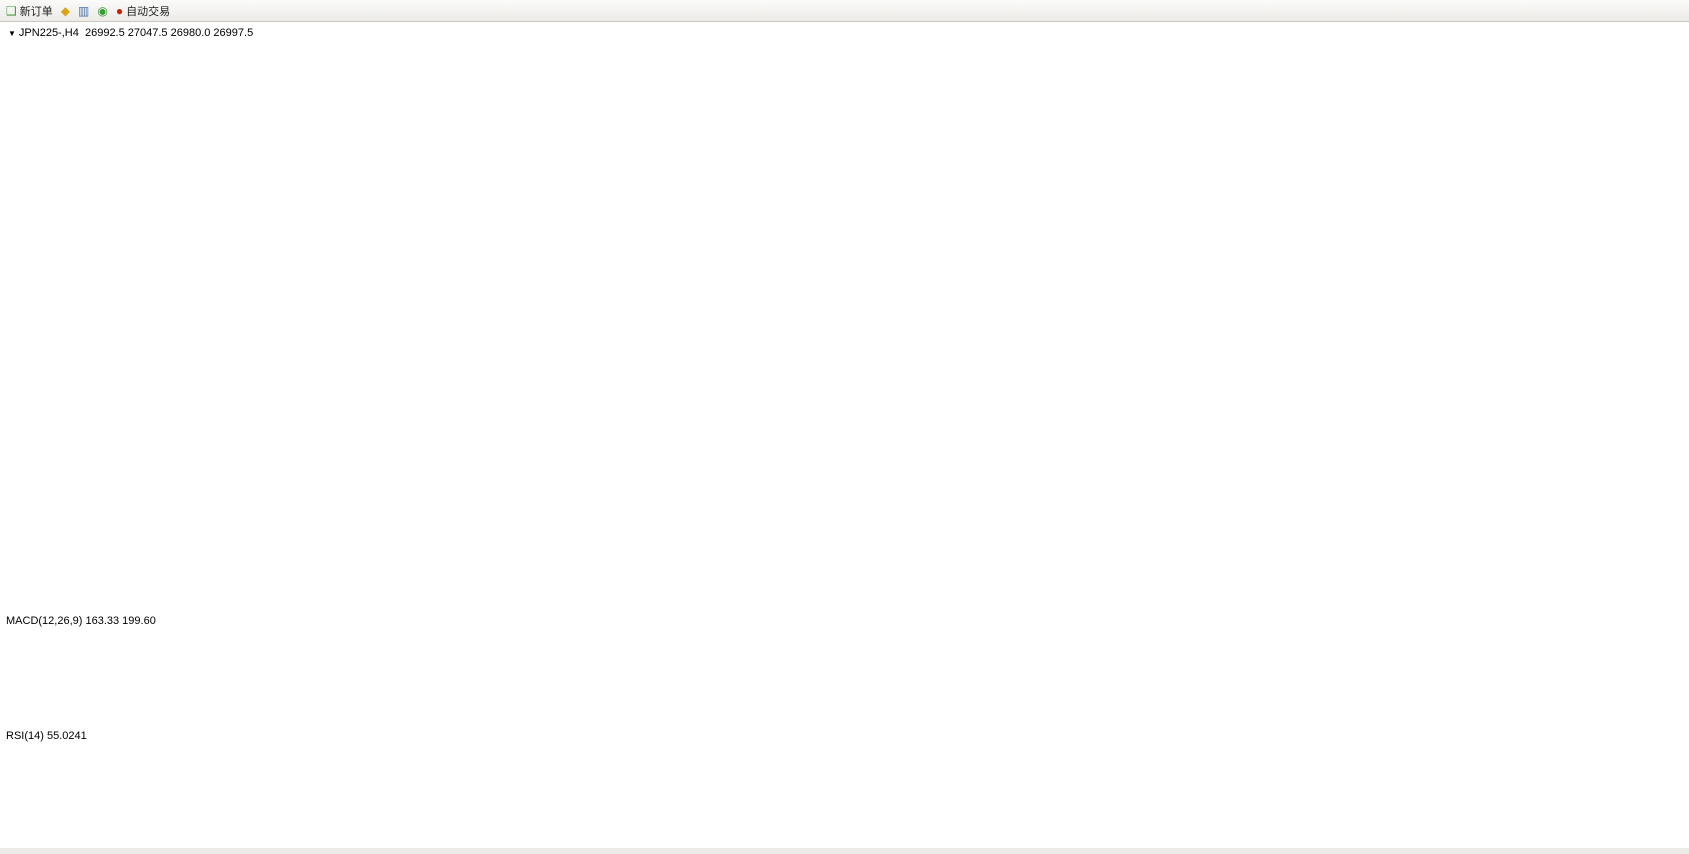 Image resolution: width=1689 pixels, height=854 pixels. Describe the element at coordinates (11, 10) in the screenshot. I see `new-order-icon: ❑` at that location.